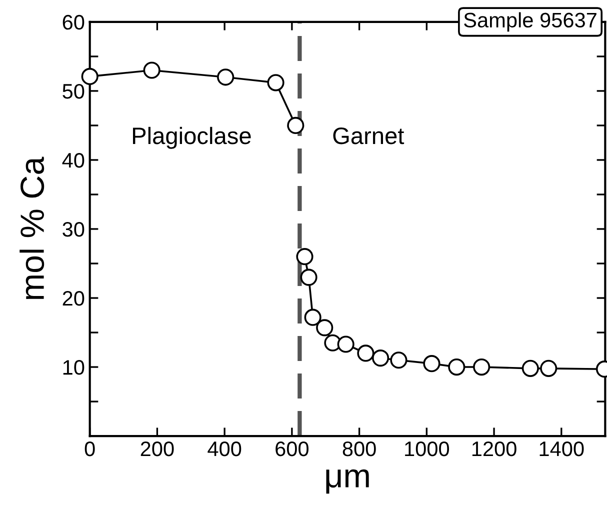 Image resolution: width=607 pixels, height=510 pixels. Describe the element at coordinates (359, 448) in the screenshot. I see `x-tick-label: 800` at that location.